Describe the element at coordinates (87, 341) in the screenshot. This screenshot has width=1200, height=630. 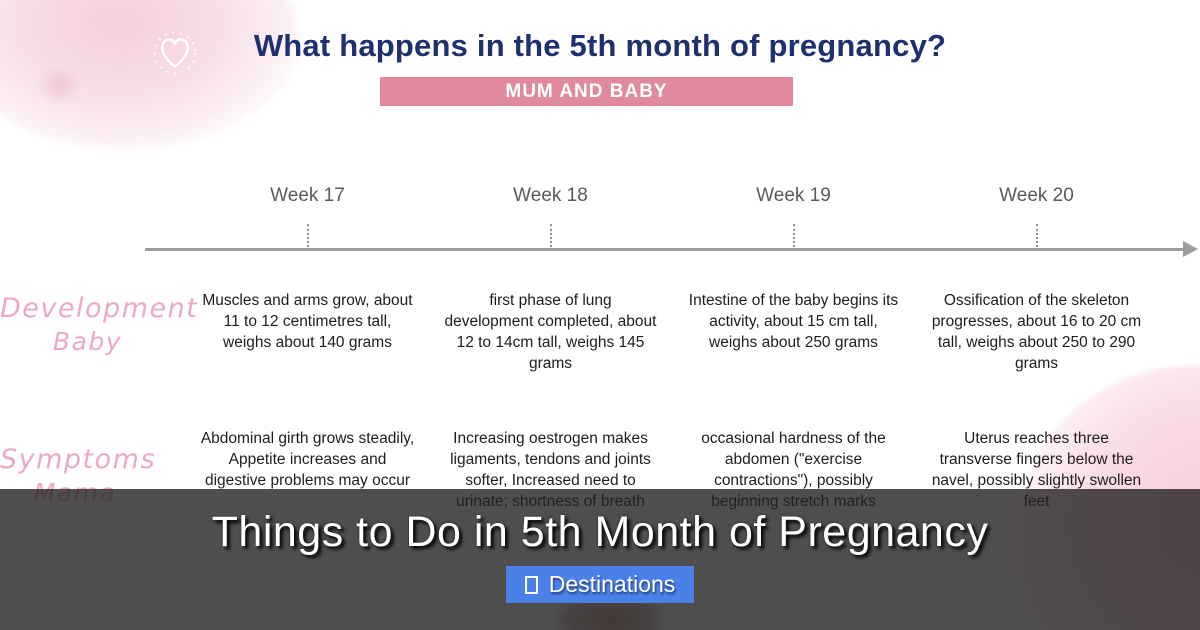
I see `baby-label: Baby` at that location.